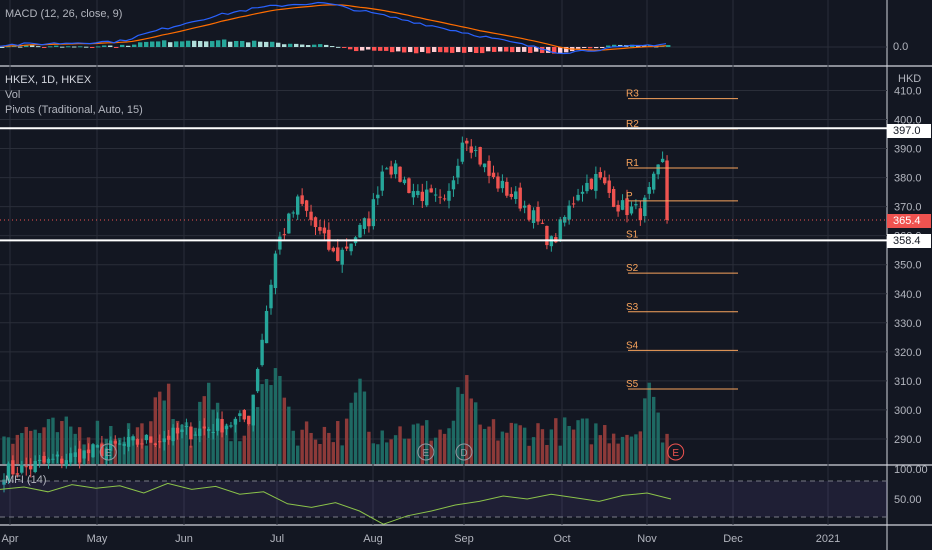 This screenshot has height=550, width=932. Describe the element at coordinates (333, 28) in the screenshot. I see `macd-line` at that location.